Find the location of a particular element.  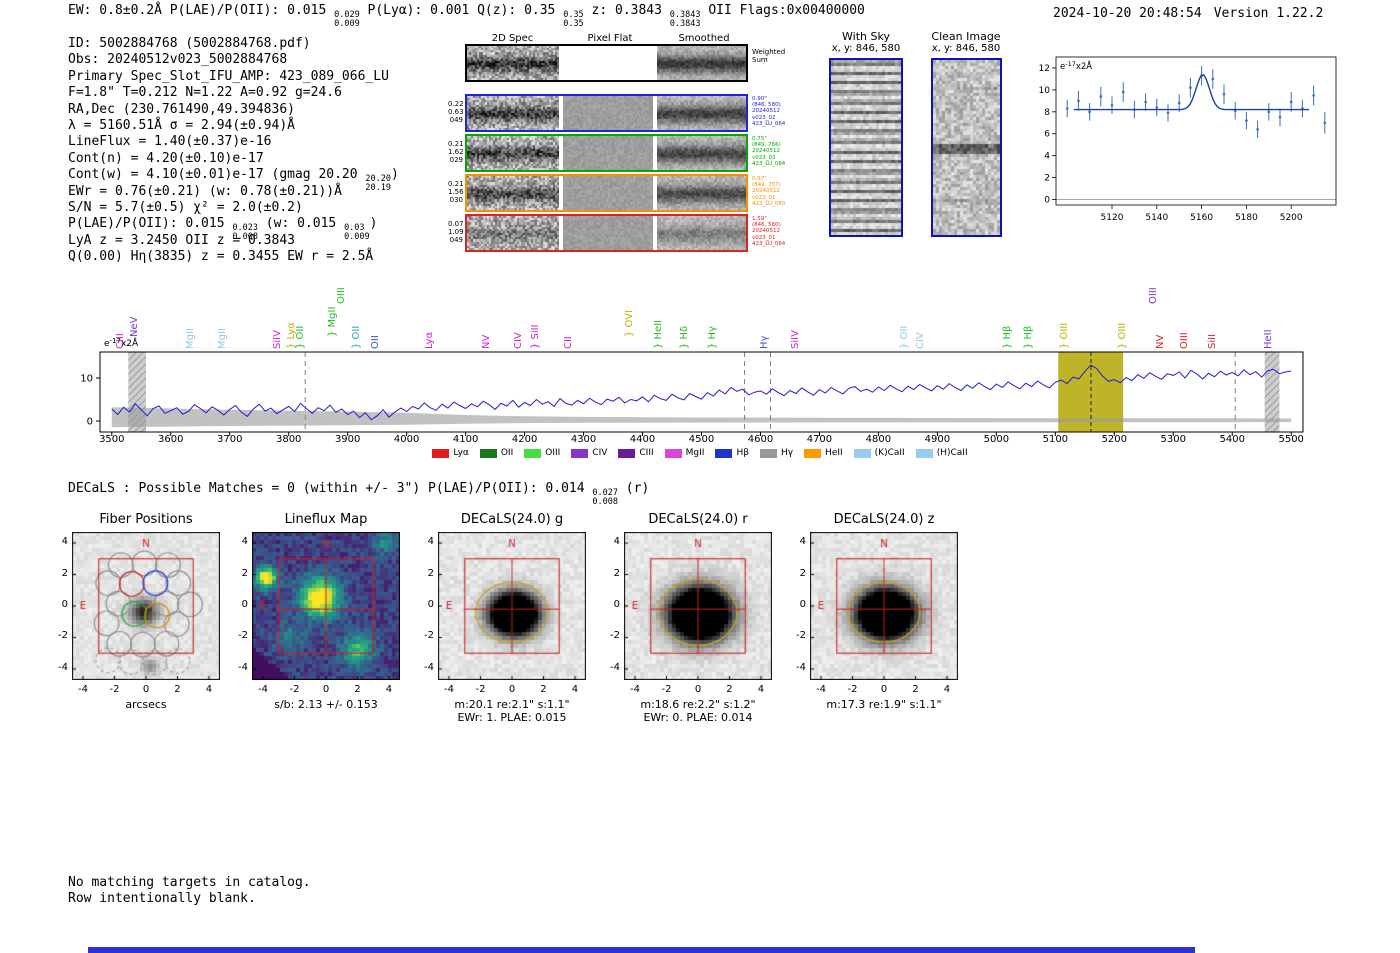

y-tick-label: 4 is located at coordinates (1047, 157).